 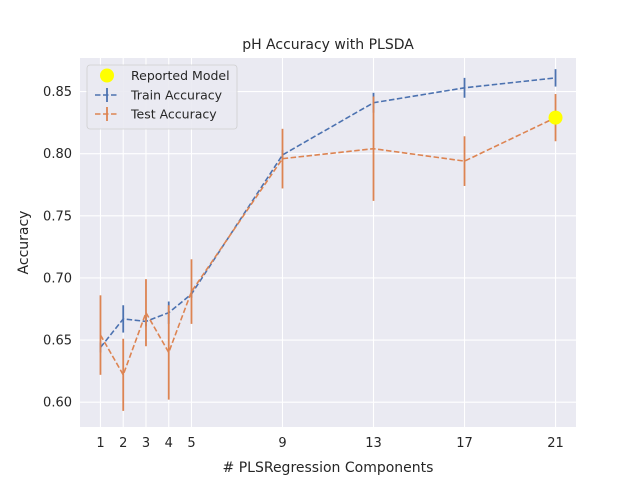 I want to click on y-tick-label: 0.85, so click(x=57, y=92).